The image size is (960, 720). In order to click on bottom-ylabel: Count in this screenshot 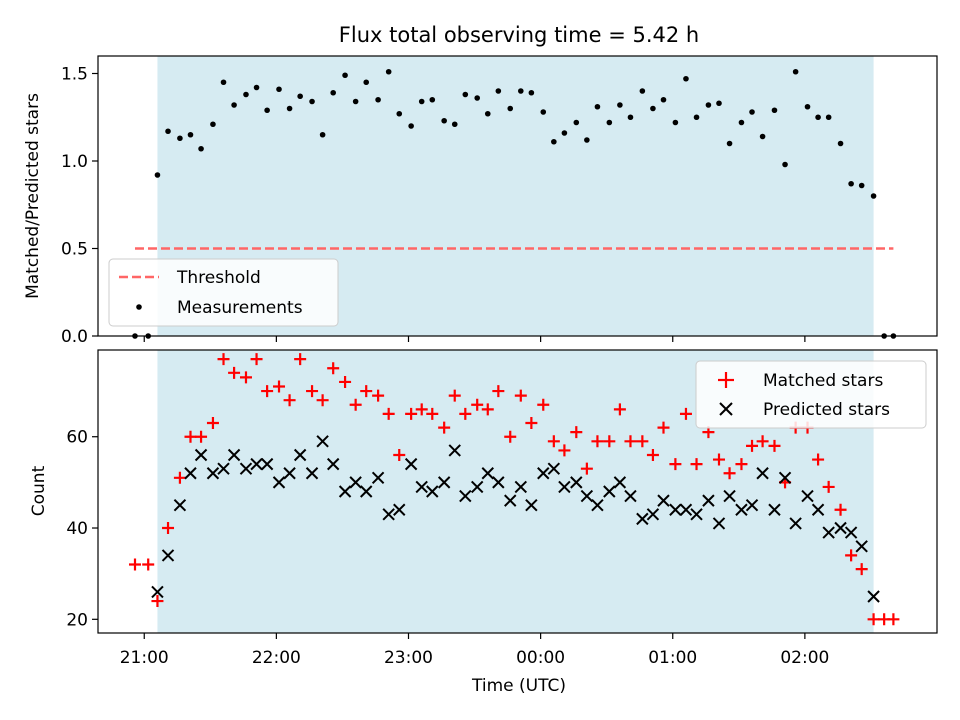, I will do `click(39, 490)`.